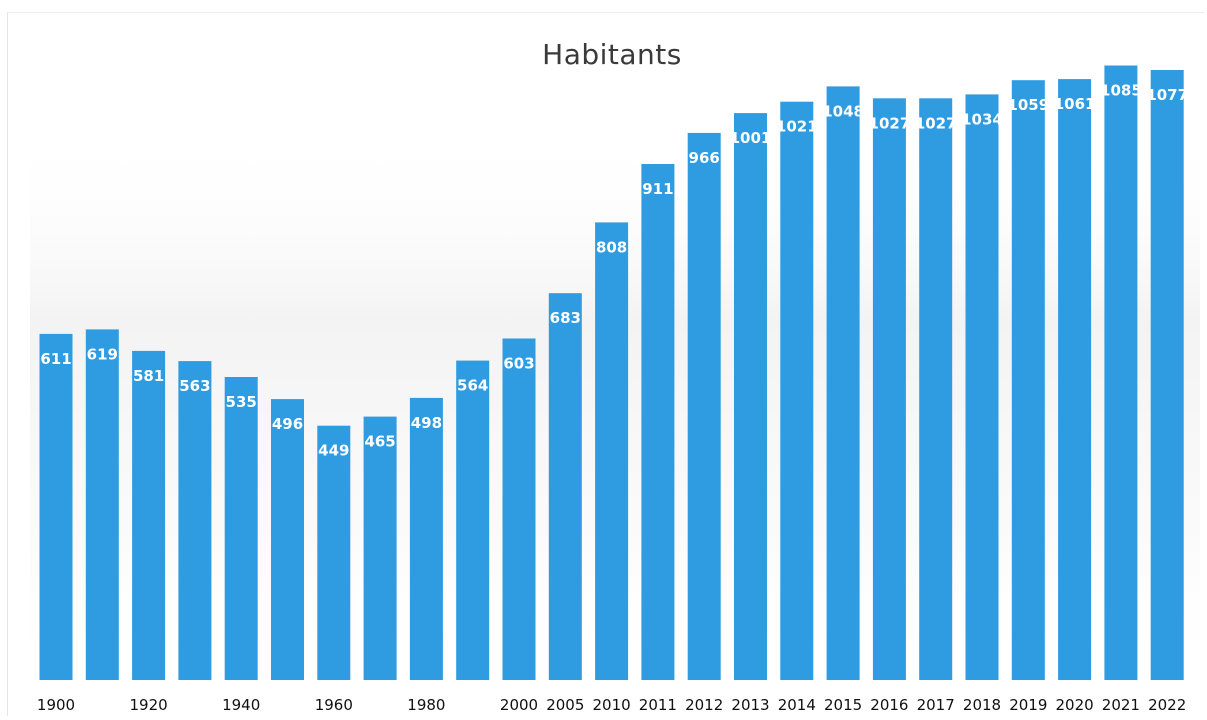  What do you see at coordinates (472, 386) in the screenshot?
I see `data-label-1990: 564` at bounding box center [472, 386].